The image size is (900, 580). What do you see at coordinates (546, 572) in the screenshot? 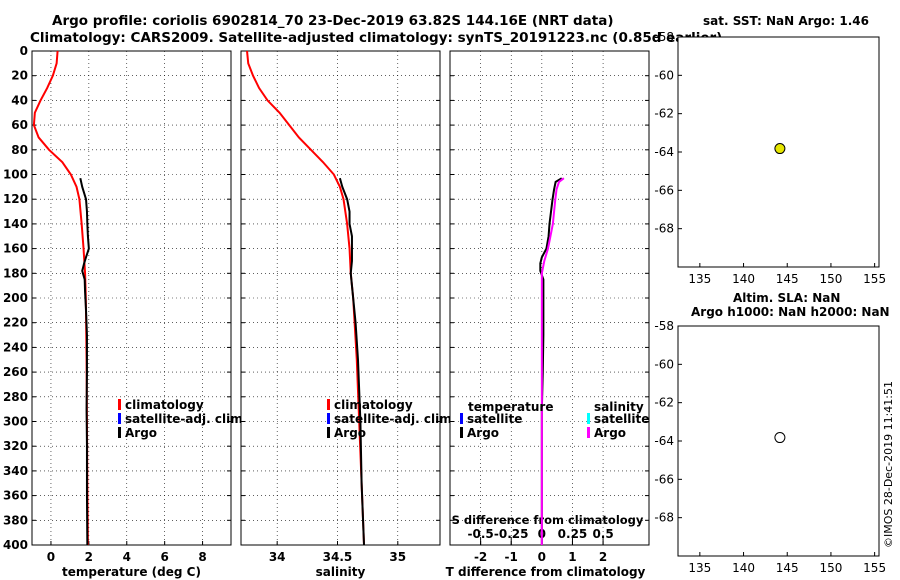
I see `diff-xlabel: T difference from climatology` at bounding box center [546, 572].